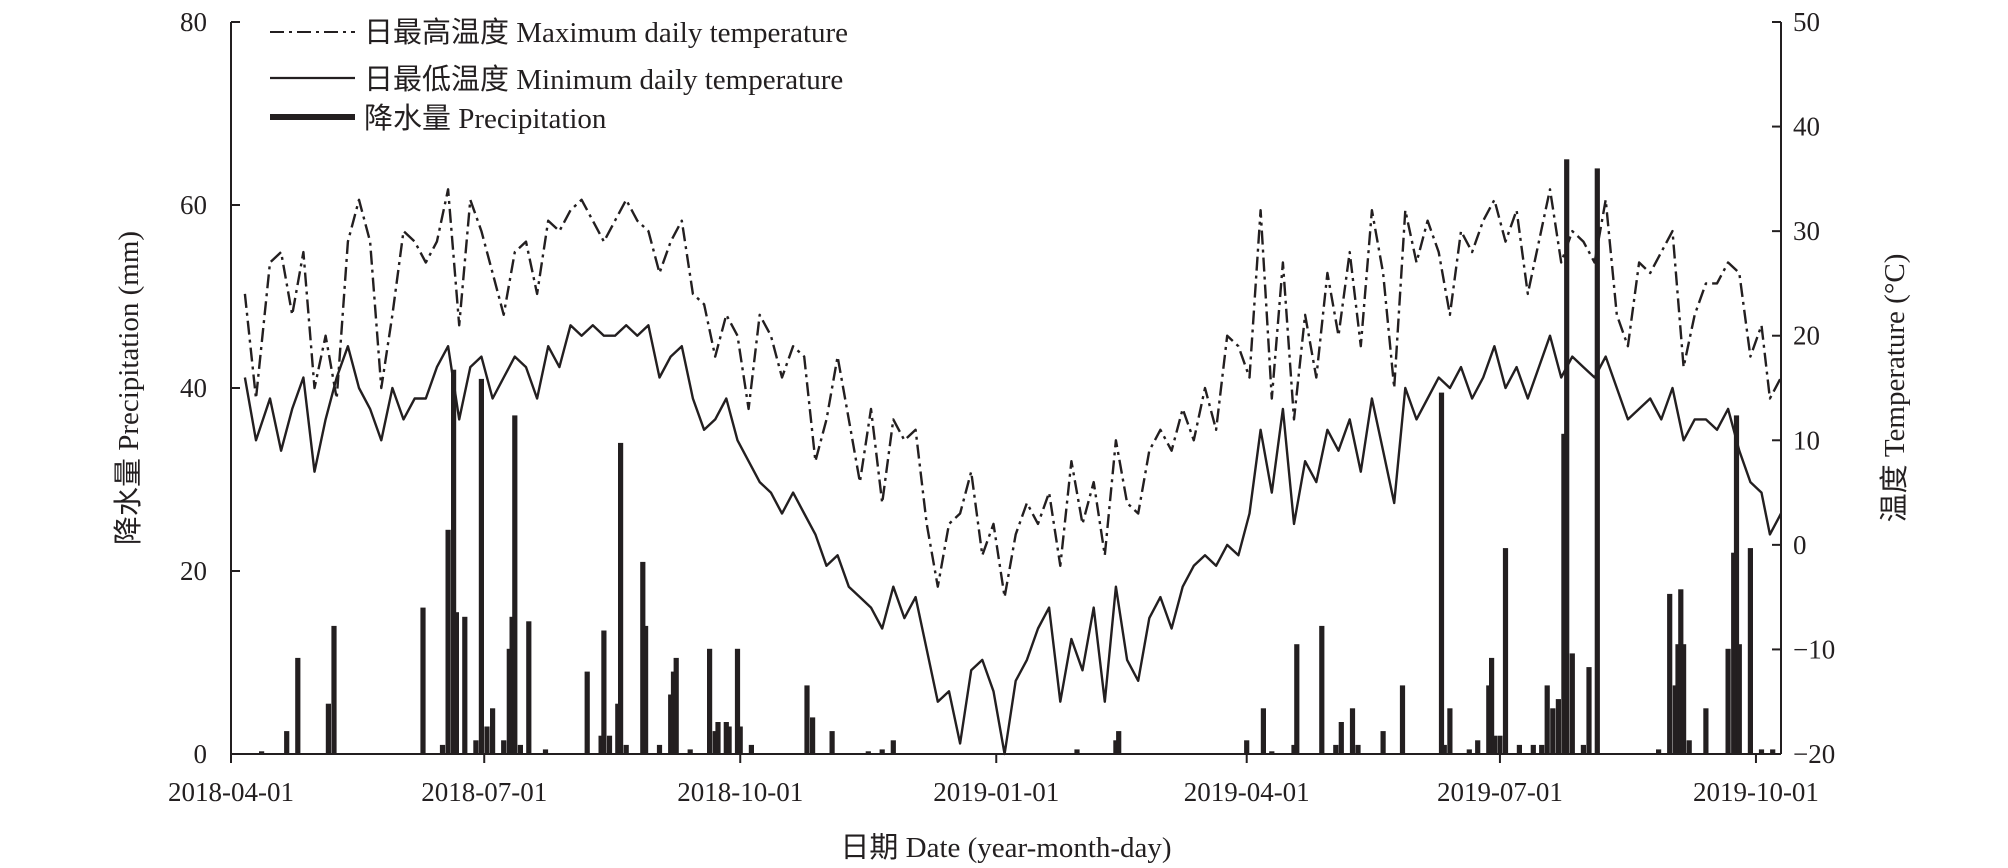 The height and width of the screenshot is (868, 2008). I want to click on left-tick-label-2: 40, so click(193, 388).